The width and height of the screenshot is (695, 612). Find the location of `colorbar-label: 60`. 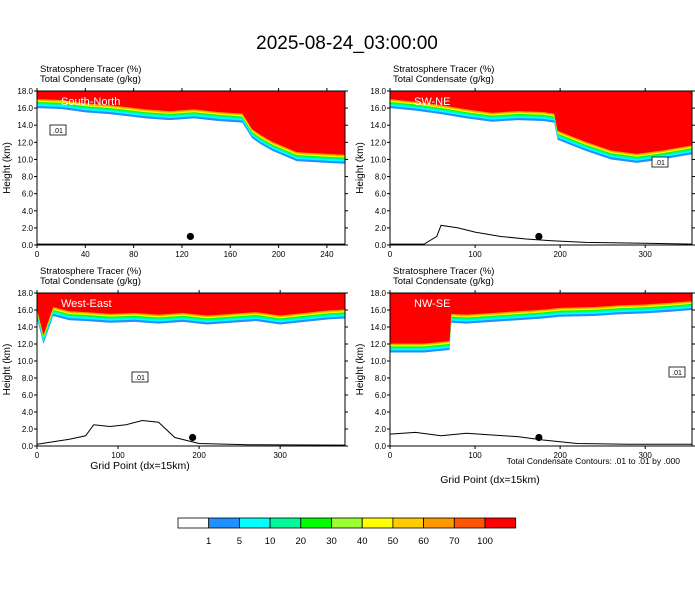

colorbar-label: 60 is located at coordinates (423, 541).